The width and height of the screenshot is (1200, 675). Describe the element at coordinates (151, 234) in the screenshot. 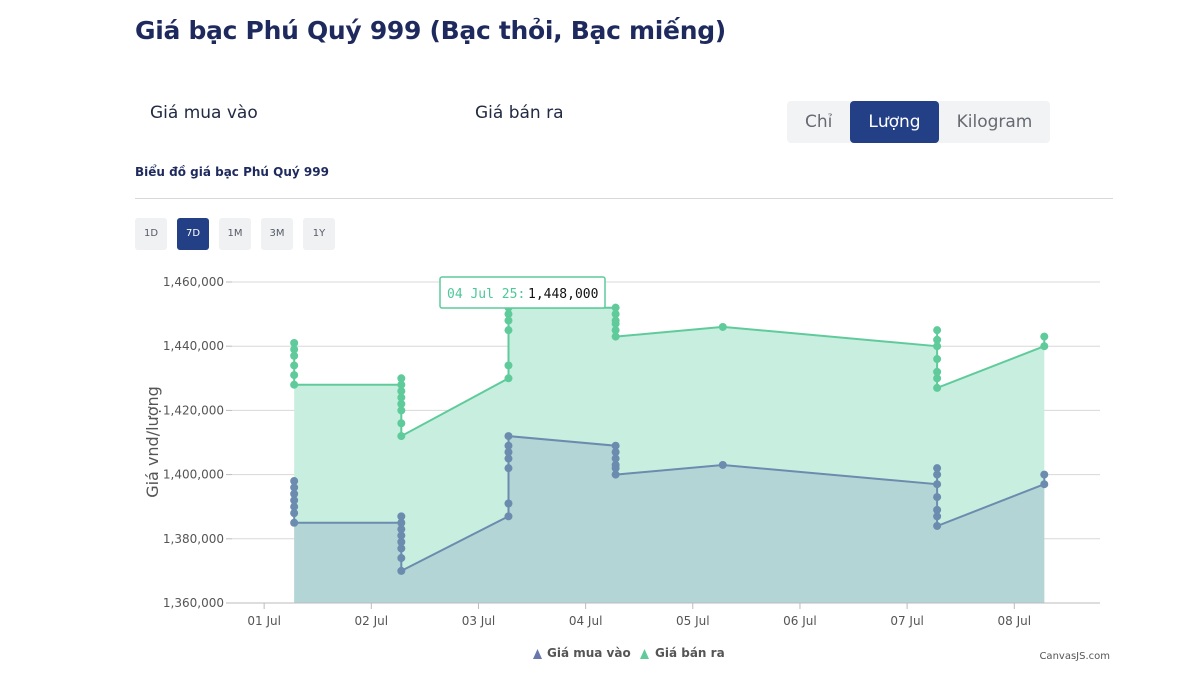

I see `range-1d-button: 1D` at that location.